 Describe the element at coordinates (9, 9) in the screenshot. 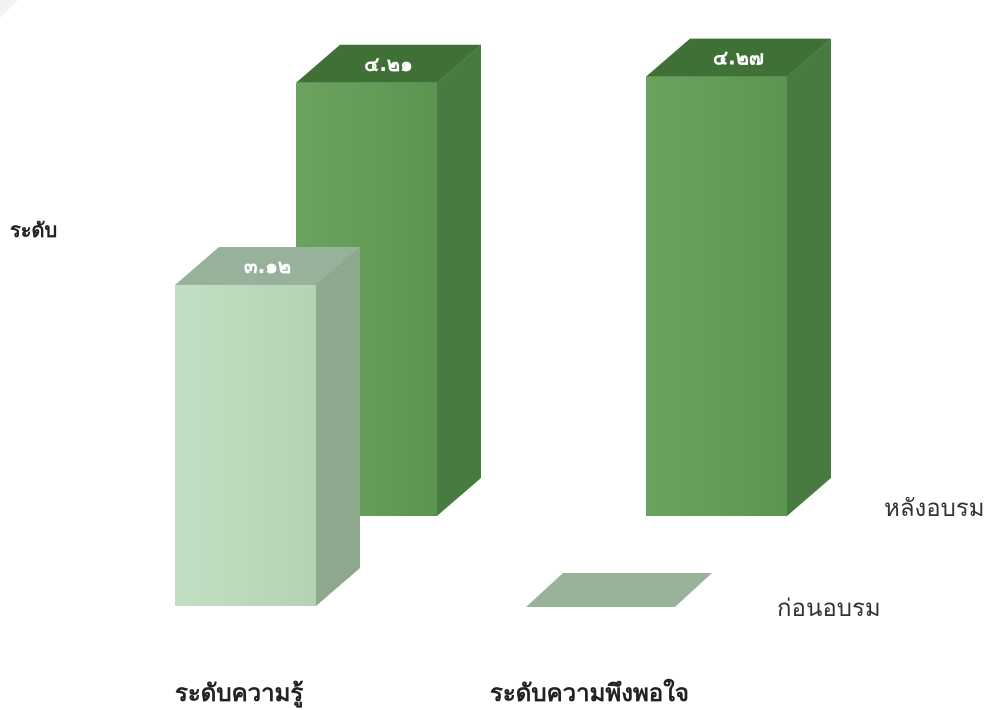

I see `corner-decoration` at that location.